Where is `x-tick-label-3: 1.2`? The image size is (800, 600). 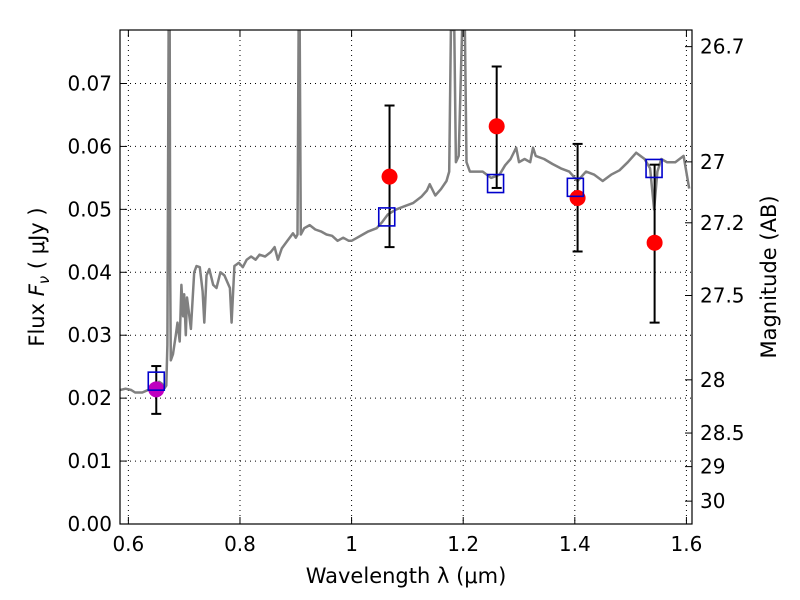 x-tick-label-3: 1.2 is located at coordinates (463, 544).